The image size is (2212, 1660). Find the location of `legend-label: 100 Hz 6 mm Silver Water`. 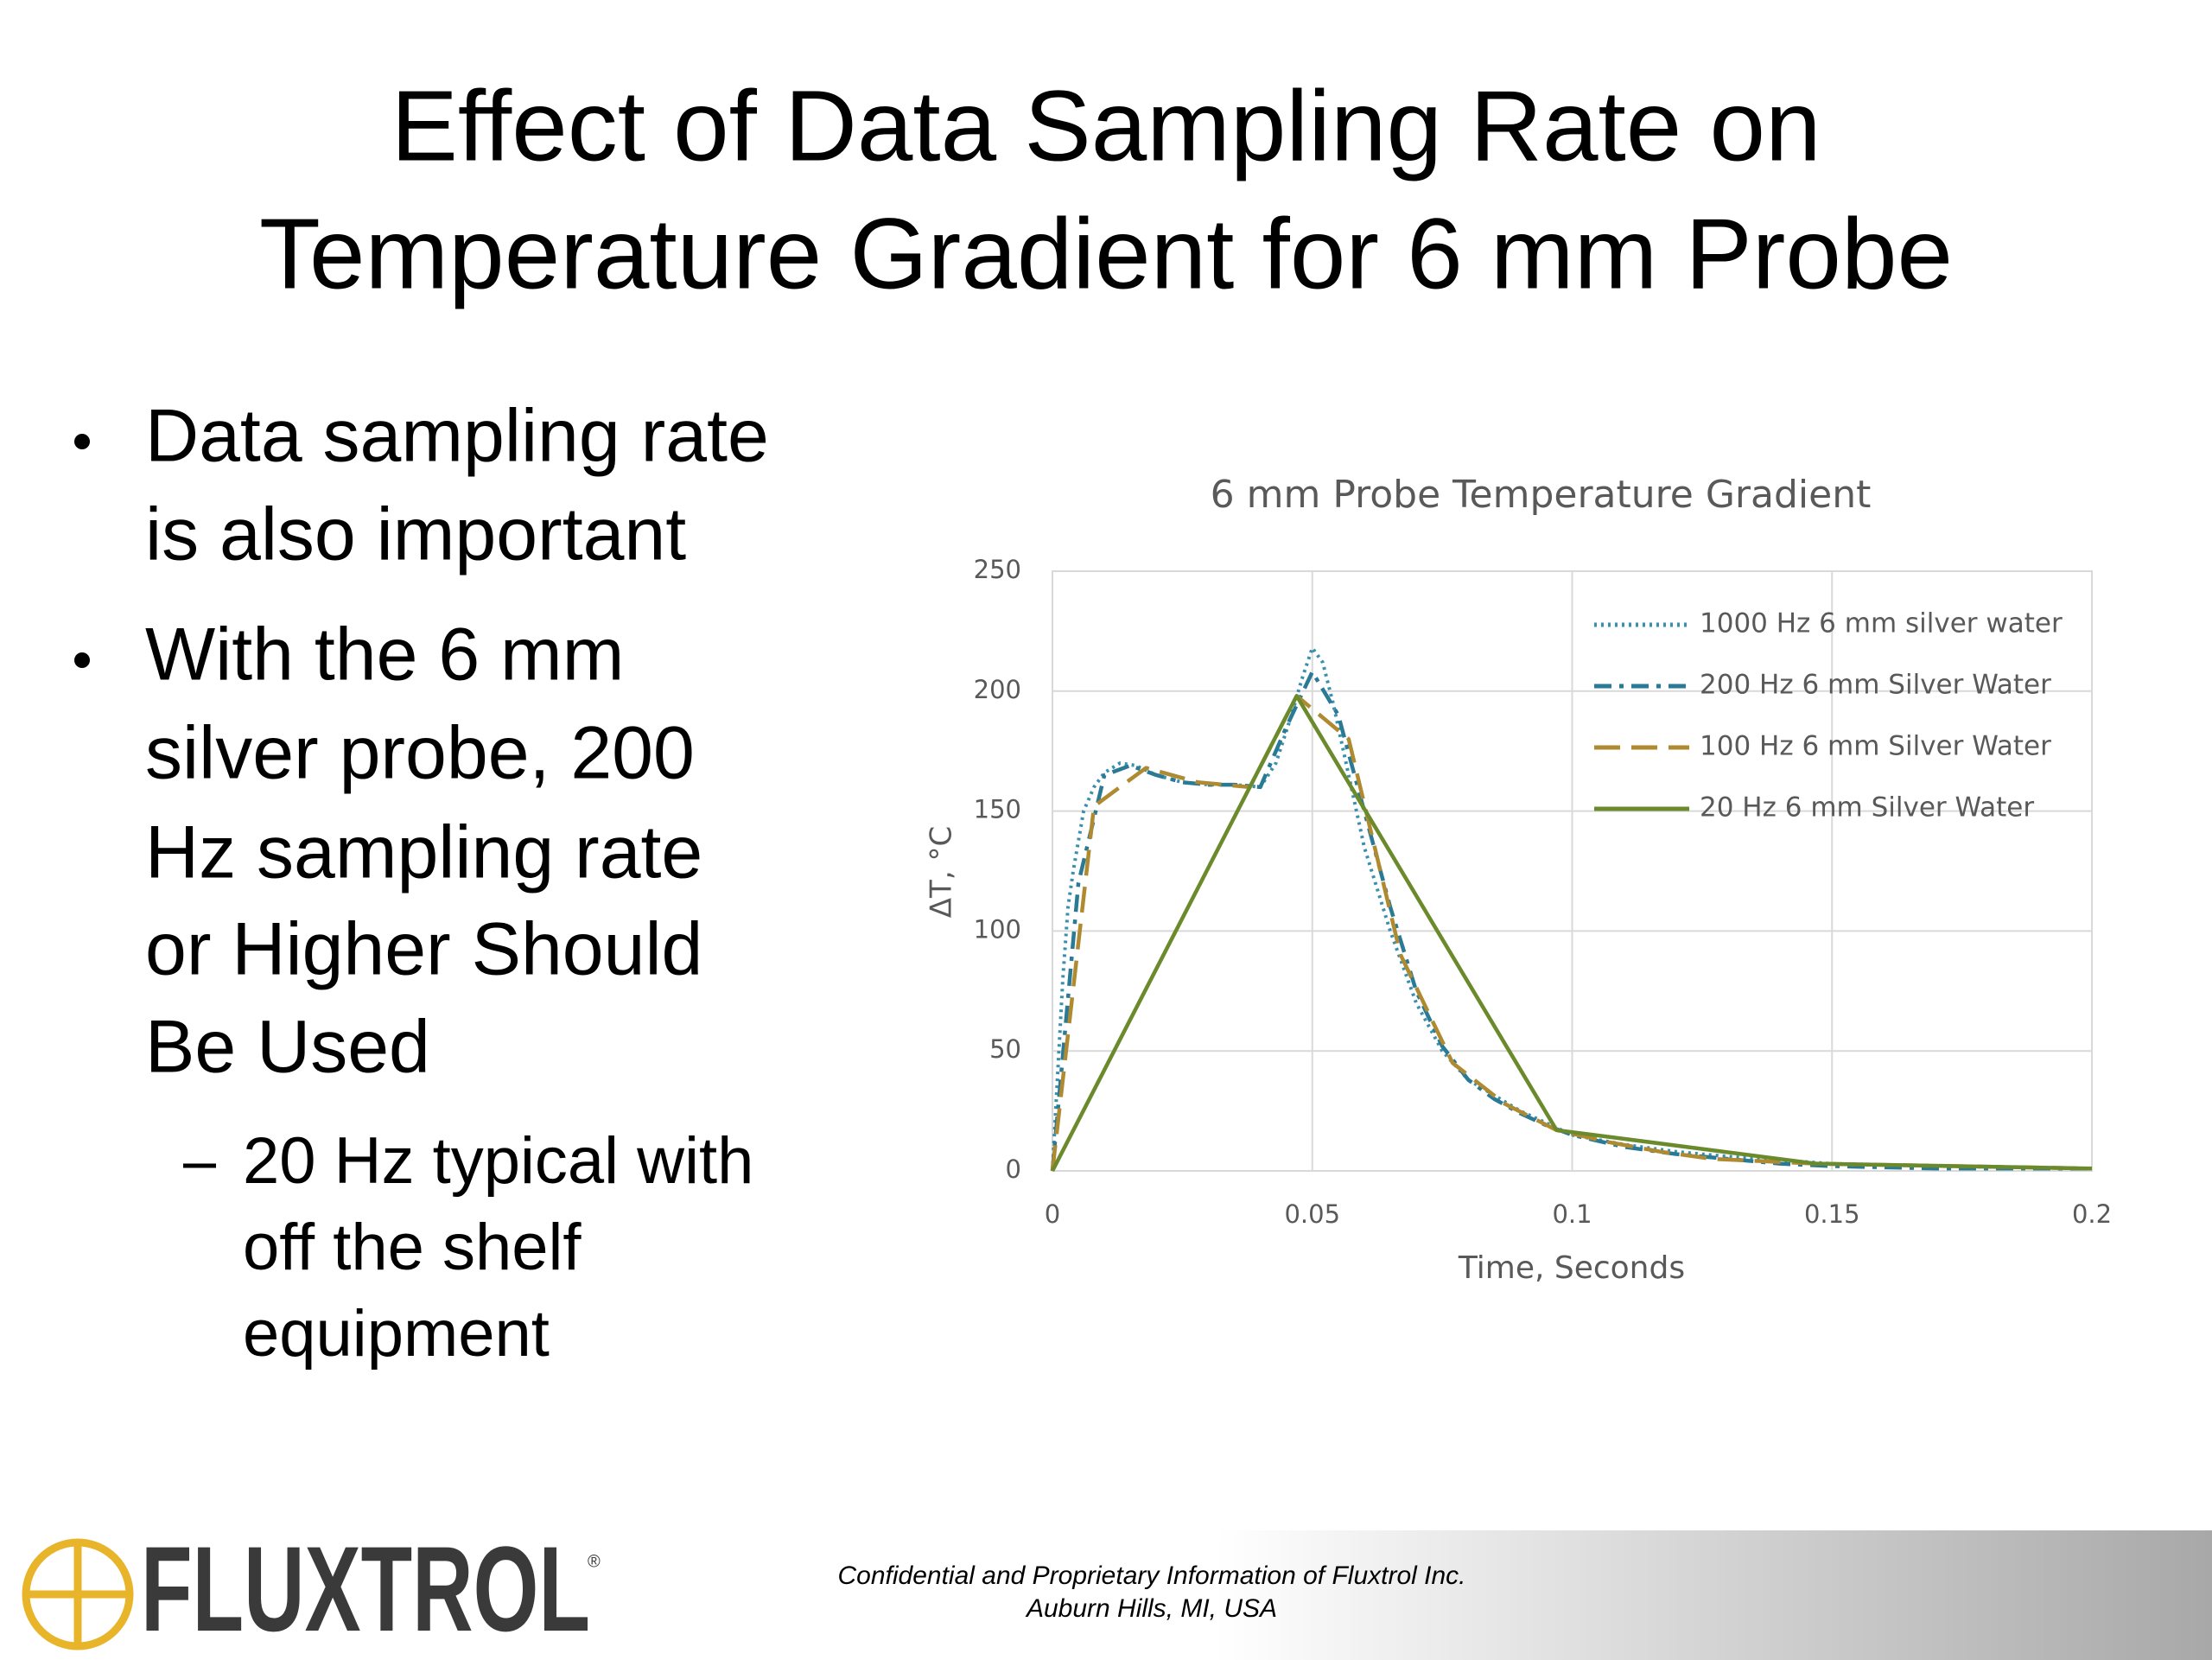

legend-label: 100 Hz 6 mm Silver Water is located at coordinates (1875, 746).